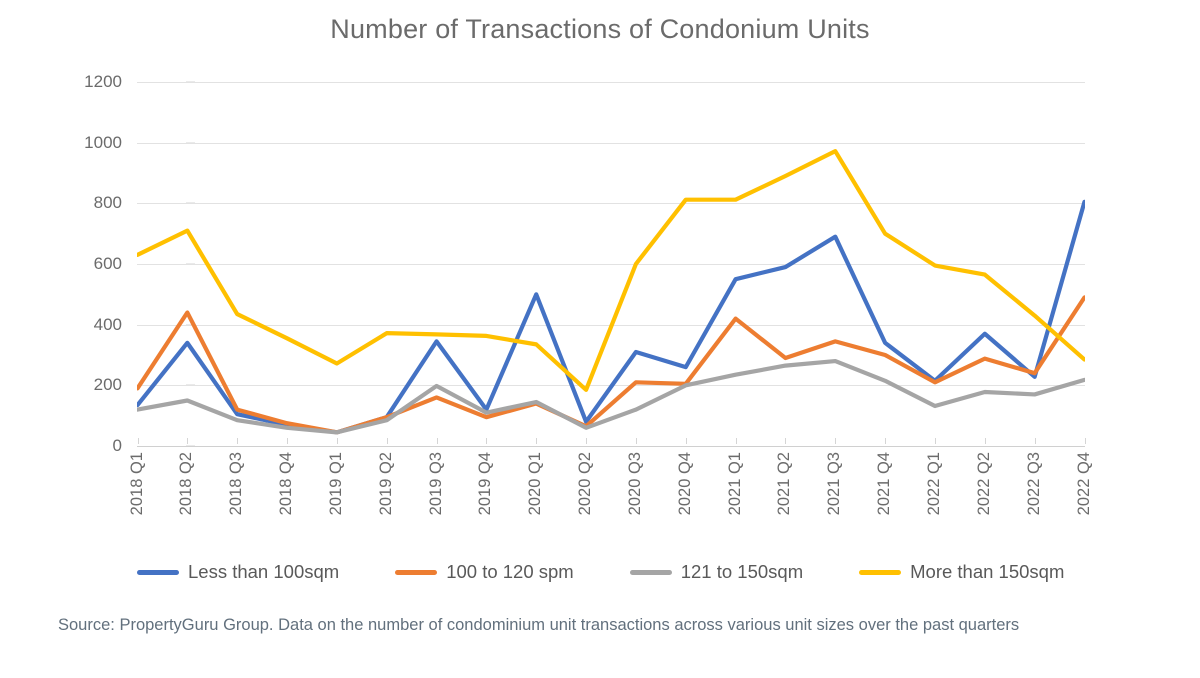 This screenshot has height=678, width=1200. Describe the element at coordinates (107, 324) in the screenshot. I see `y-axis-tick-label: 400` at that location.